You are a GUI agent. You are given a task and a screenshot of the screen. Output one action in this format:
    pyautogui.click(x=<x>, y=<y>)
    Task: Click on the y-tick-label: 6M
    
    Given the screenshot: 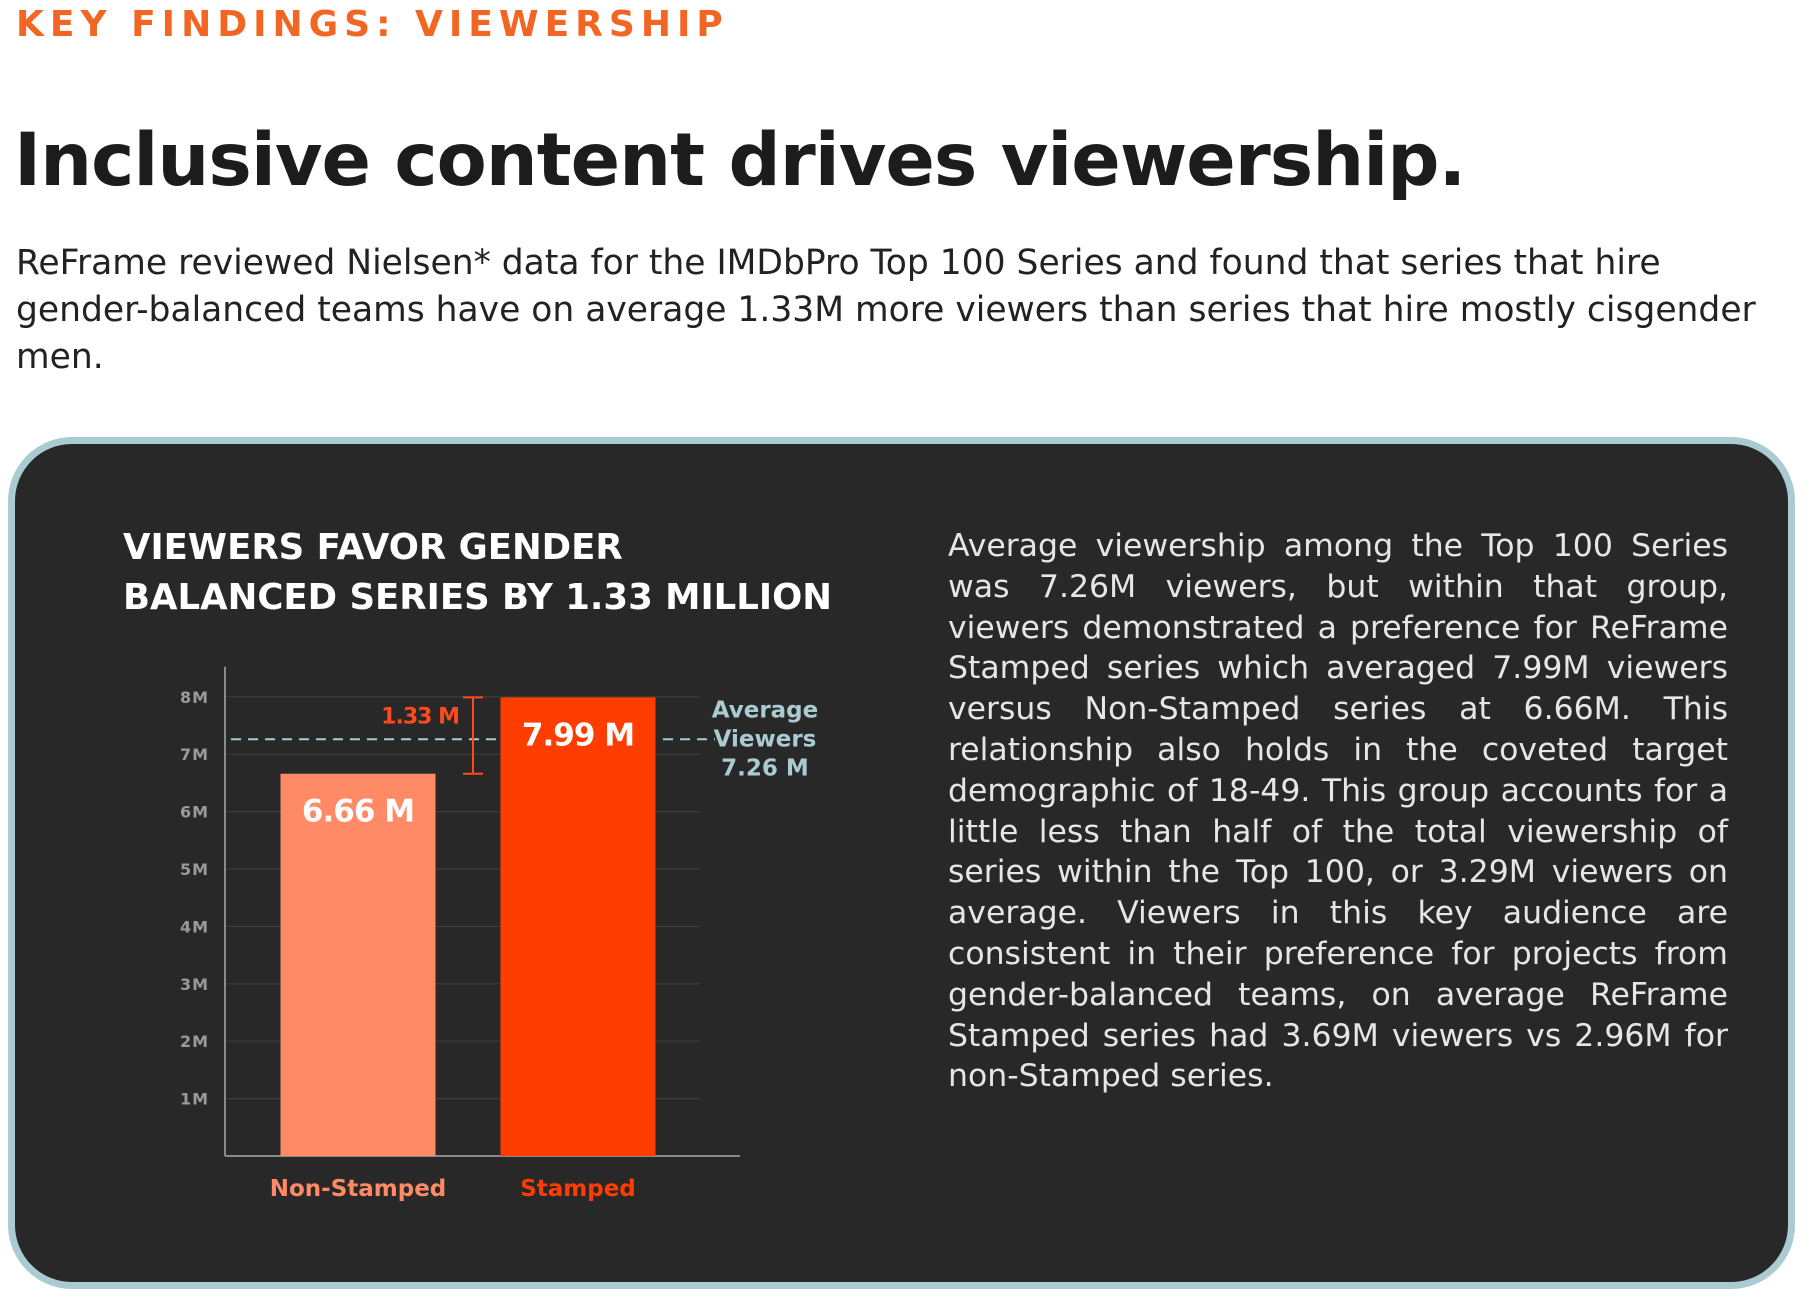 What is the action you would take?
    pyautogui.click(x=194, y=812)
    